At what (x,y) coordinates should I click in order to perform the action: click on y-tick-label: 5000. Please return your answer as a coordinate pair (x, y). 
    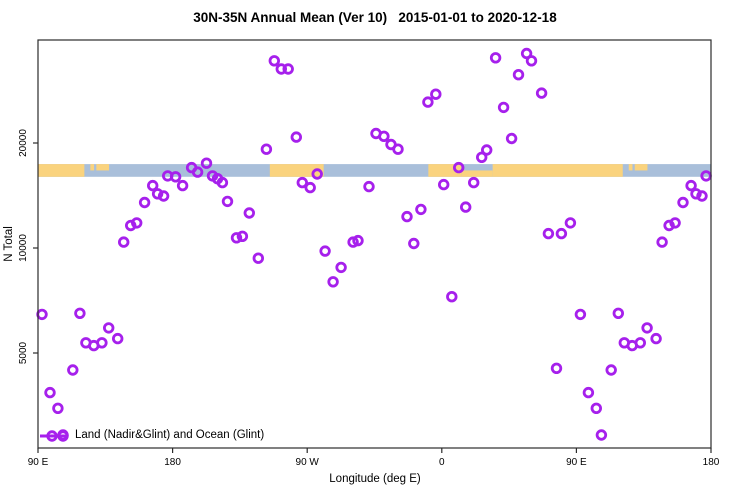
    Looking at the image, I should click on (23, 352).